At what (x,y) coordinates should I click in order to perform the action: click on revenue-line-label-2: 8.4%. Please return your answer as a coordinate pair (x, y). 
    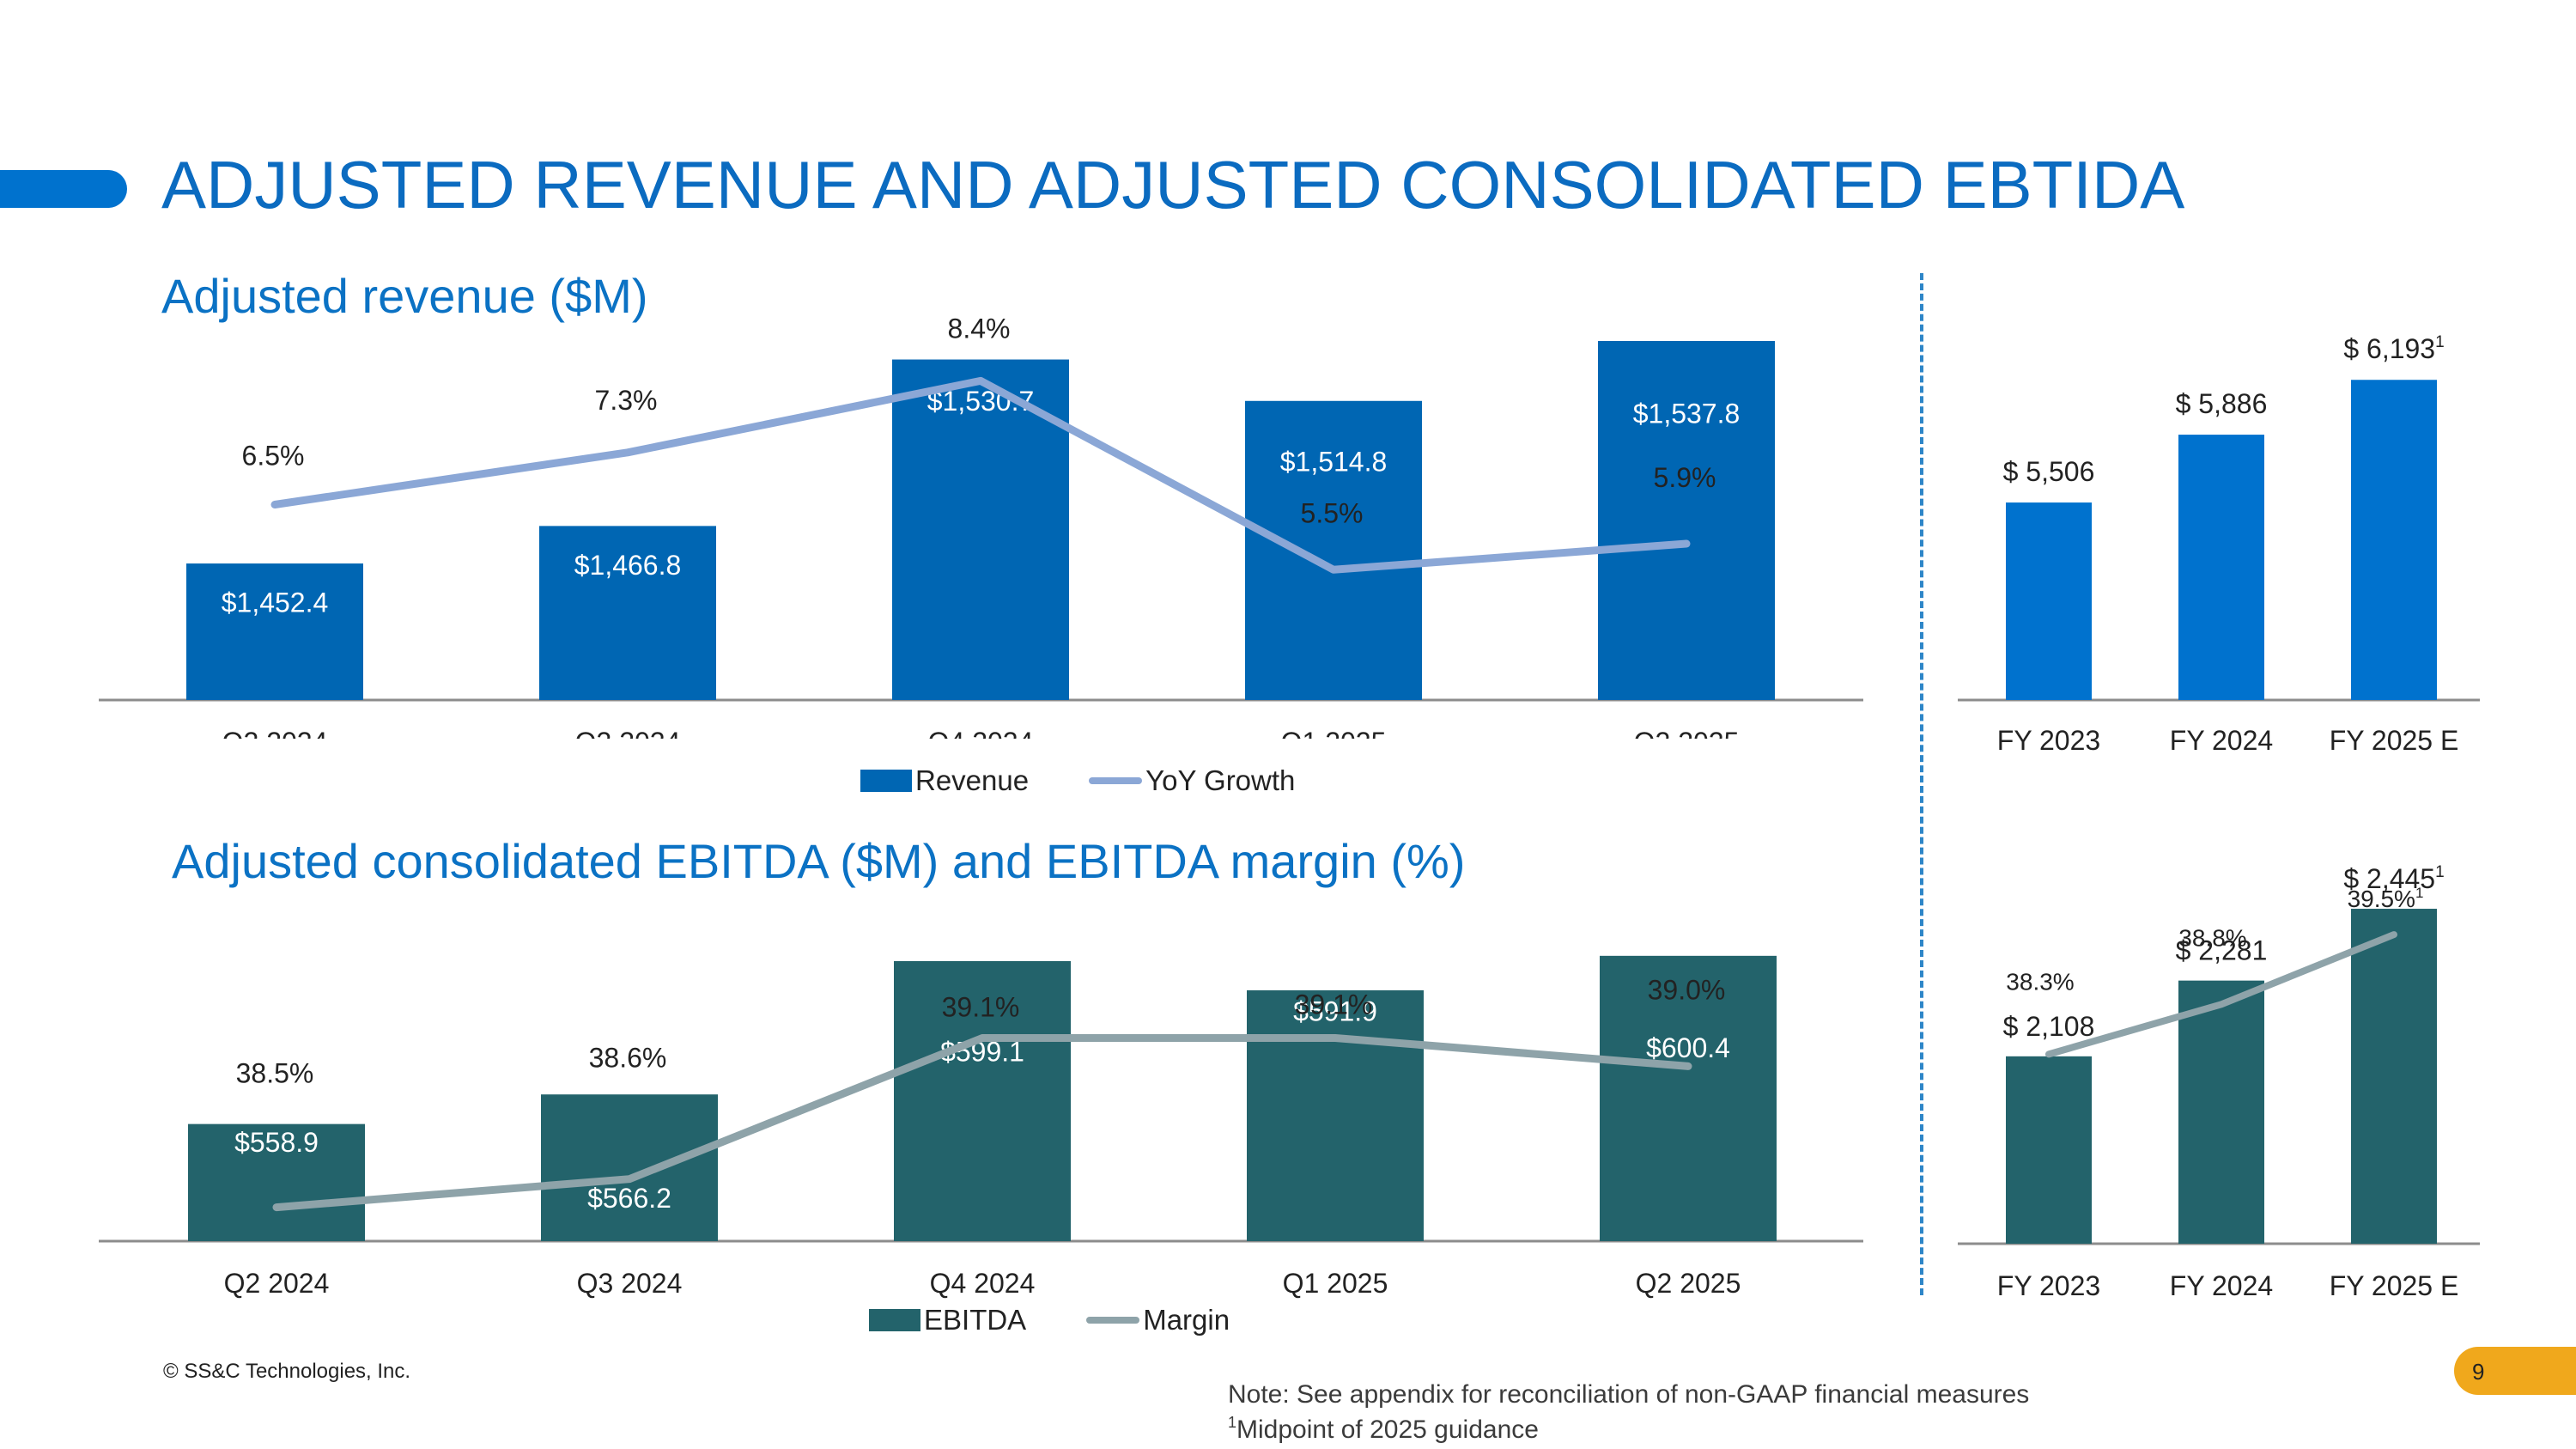
    Looking at the image, I should click on (980, 328).